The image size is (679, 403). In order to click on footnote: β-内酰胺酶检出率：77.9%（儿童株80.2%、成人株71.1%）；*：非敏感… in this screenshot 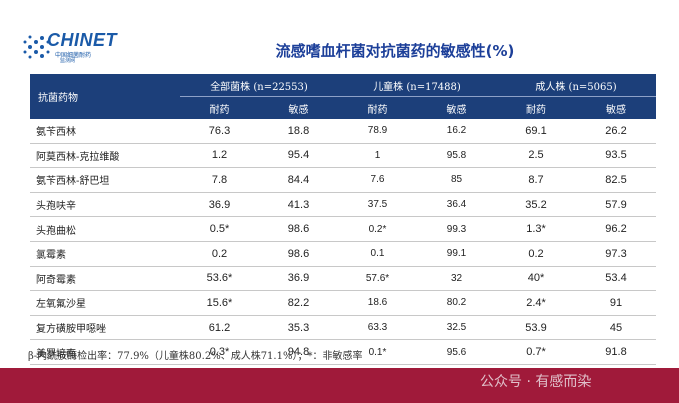, I will do `click(195, 356)`.